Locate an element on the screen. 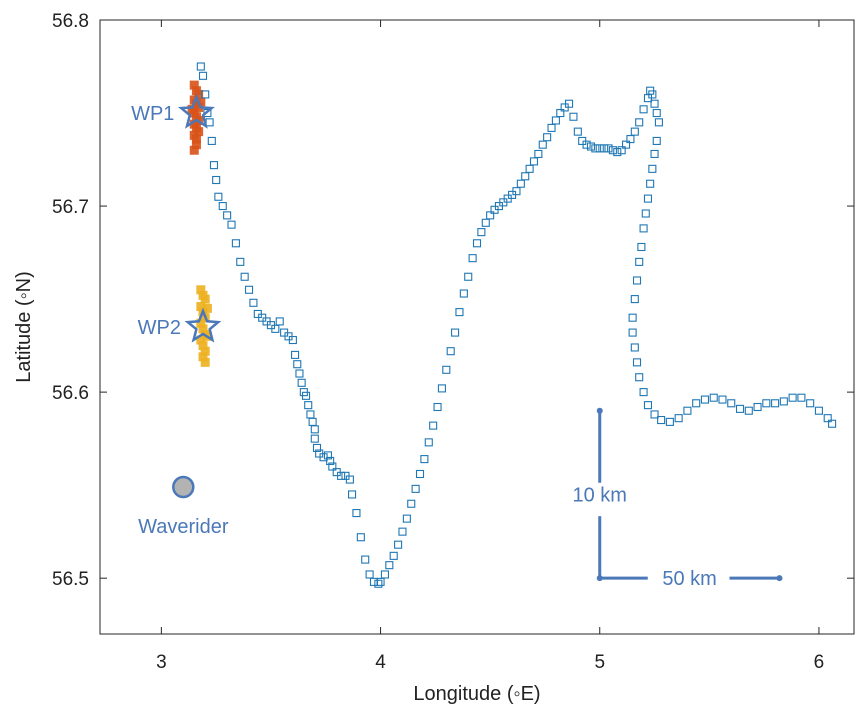 The height and width of the screenshot is (713, 855). wp2-label: WP2 is located at coordinates (159, 328).